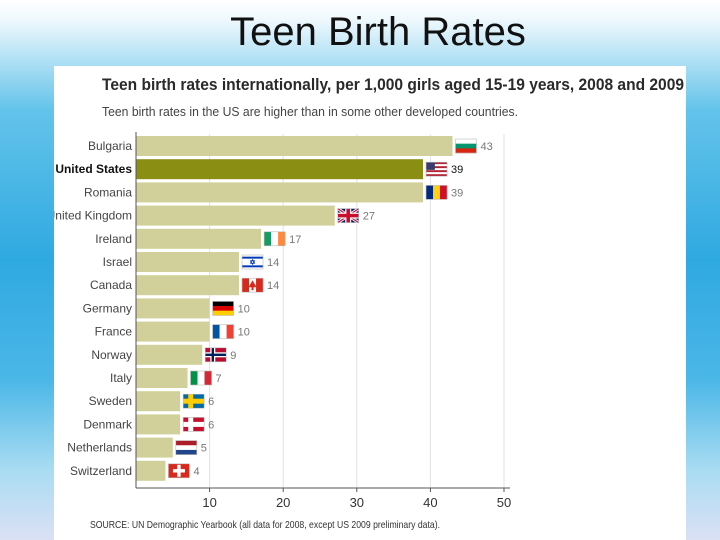  Describe the element at coordinates (193, 401) in the screenshot. I see `flag-sweden-icon` at that location.